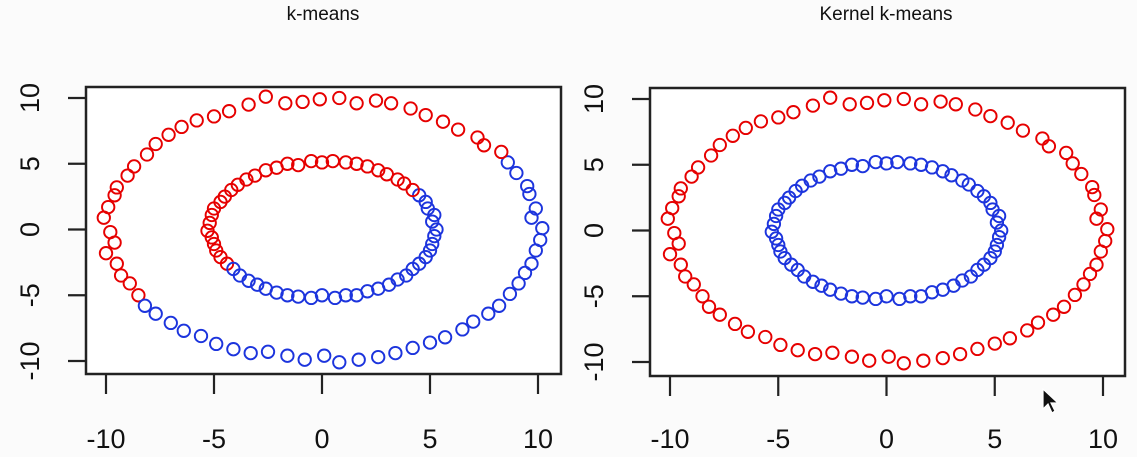 The image size is (1137, 457). Describe the element at coordinates (594, 230) in the screenshot. I see `y-tick-label: 0` at that location.